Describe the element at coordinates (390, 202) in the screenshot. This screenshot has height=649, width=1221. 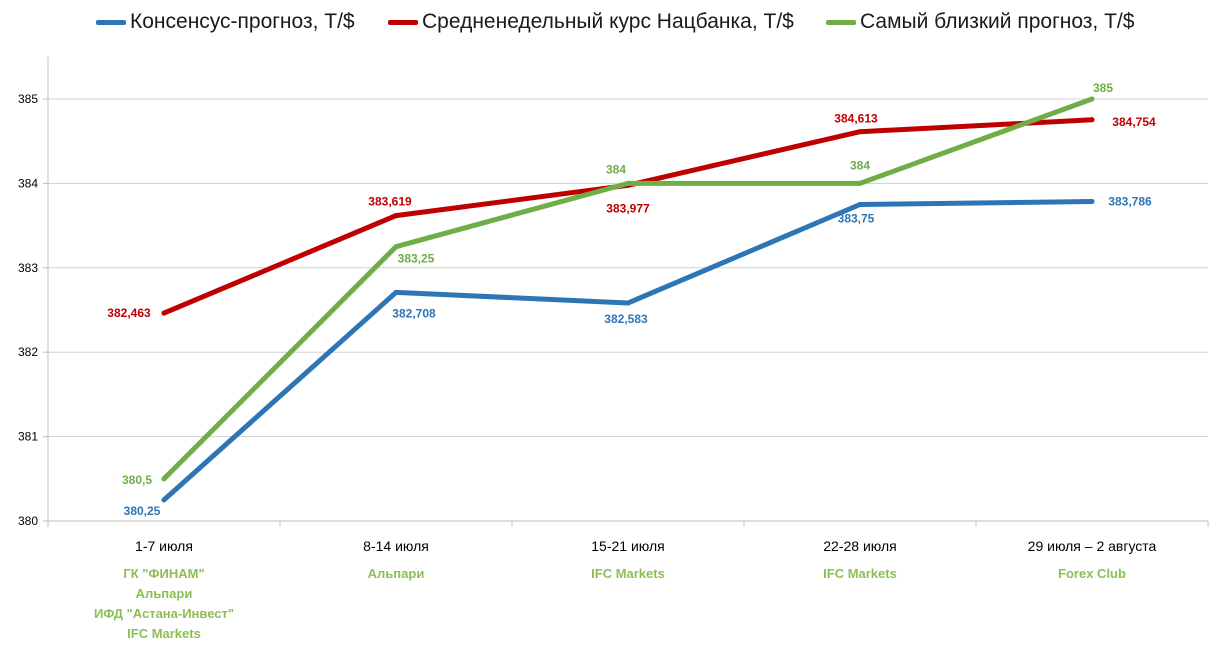
I see `data-label-nbk-rate-1: 383,619` at that location.